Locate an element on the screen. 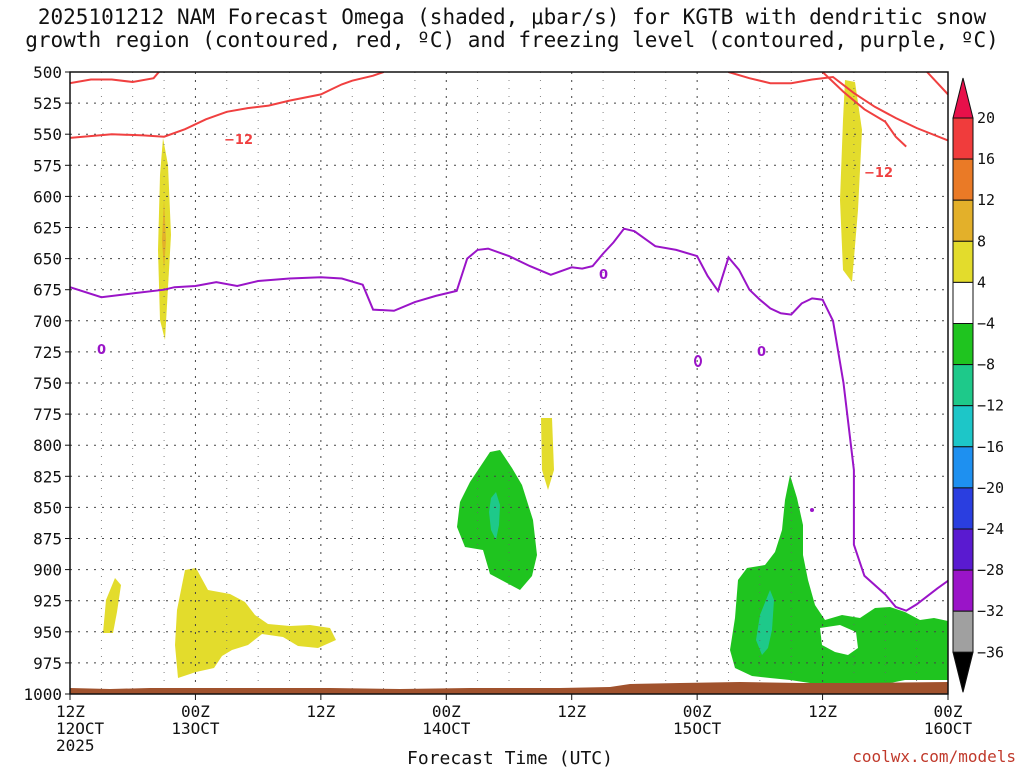 The width and height of the screenshot is (1024, 768). colorbar-label: 8 is located at coordinates (981, 241).